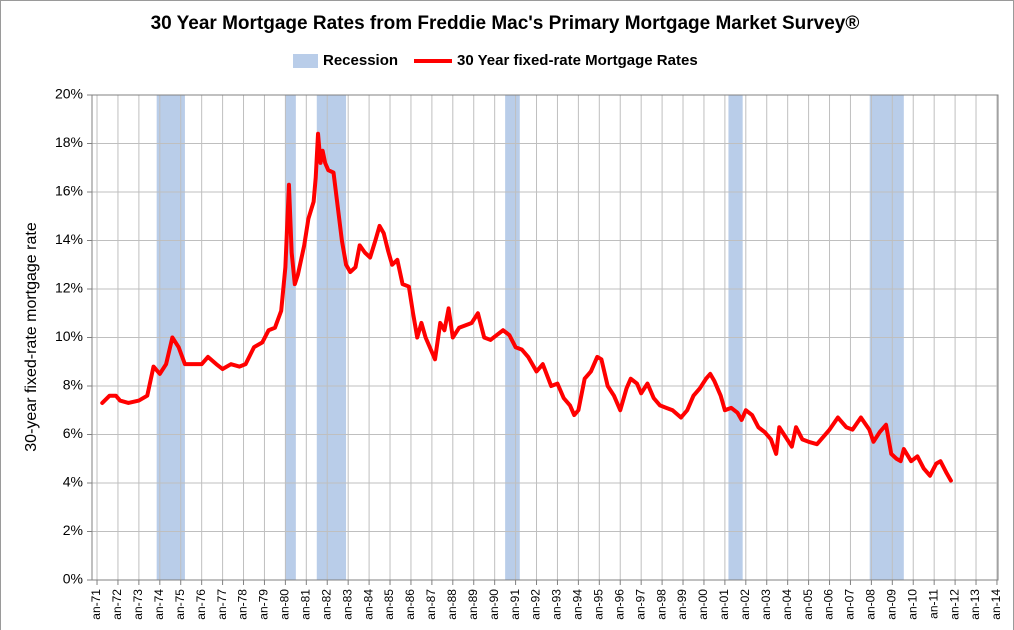 Image resolution: width=1014 pixels, height=630 pixels. I want to click on legend-swatch, so click(305, 61).